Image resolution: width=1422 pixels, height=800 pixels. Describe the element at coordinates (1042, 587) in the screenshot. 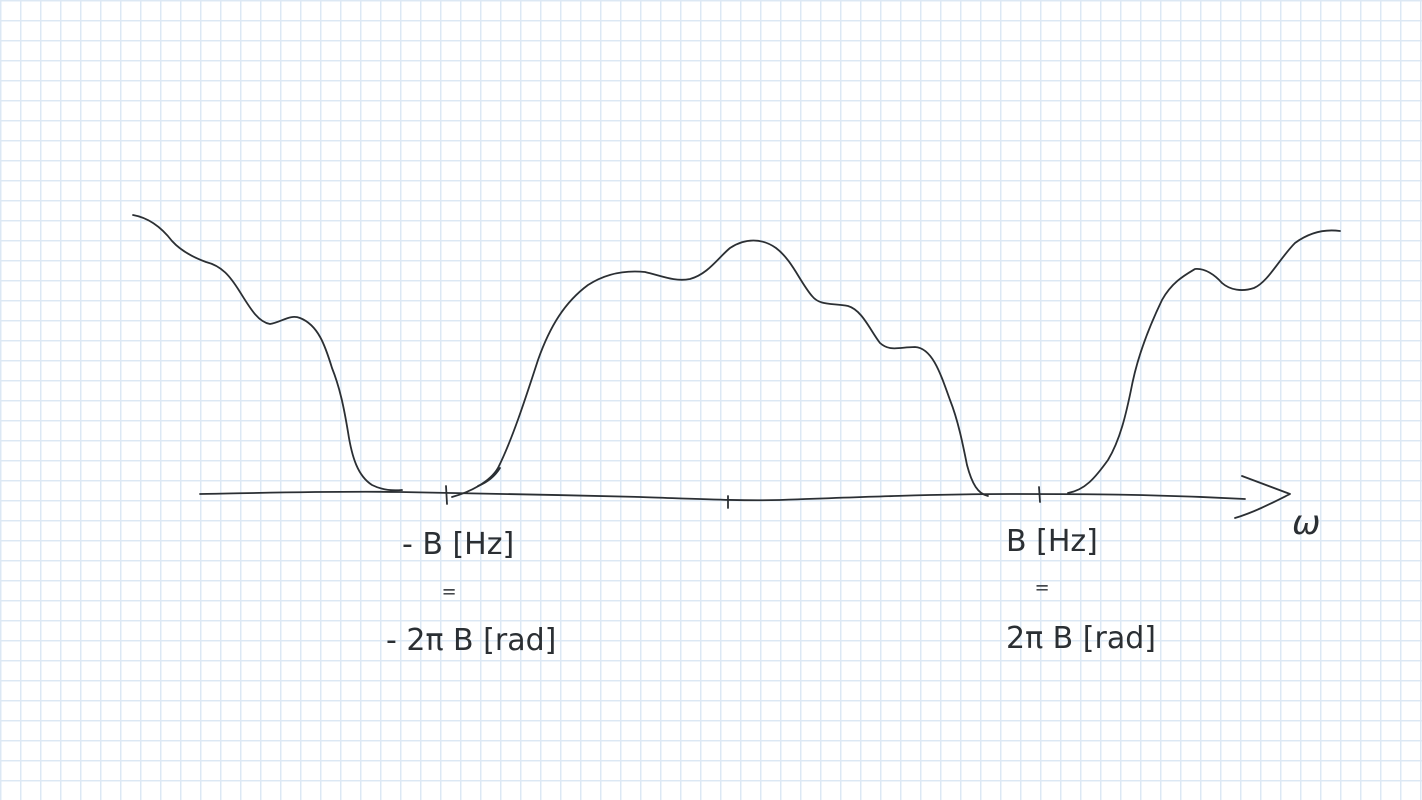

I see `right-equal-sign: ॥` at that location.